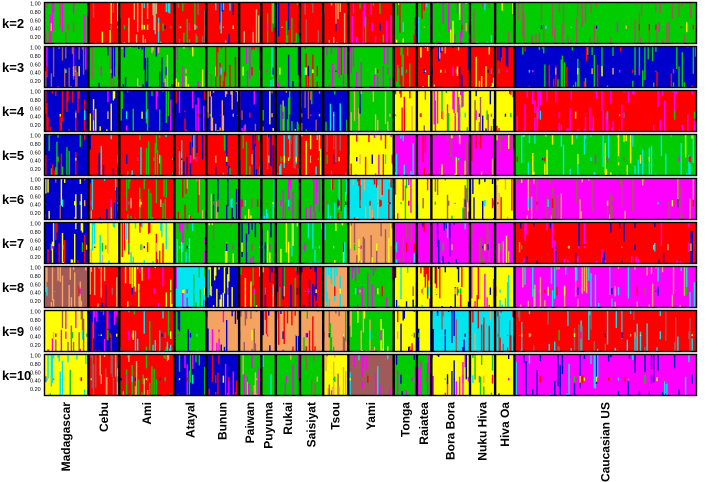  What do you see at coordinates (13, 155) in the screenshot?
I see `k-label: k=5` at bounding box center [13, 155].